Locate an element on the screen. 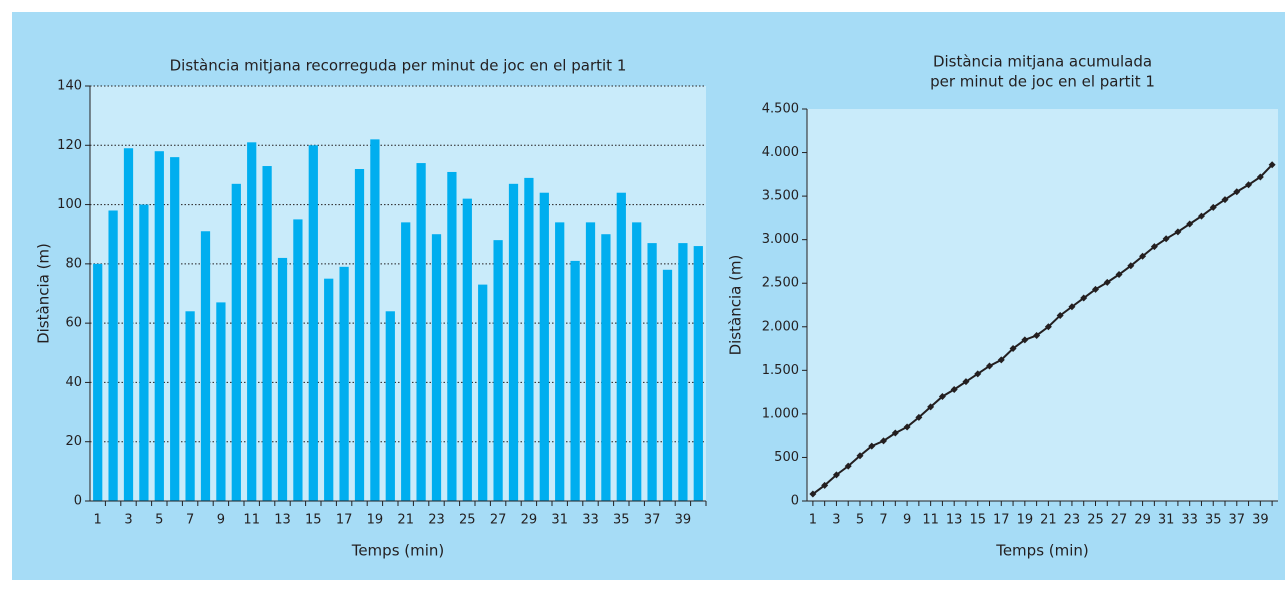 The width and height of the screenshot is (1285, 594). y-tick-label: 20 is located at coordinates (73, 441).